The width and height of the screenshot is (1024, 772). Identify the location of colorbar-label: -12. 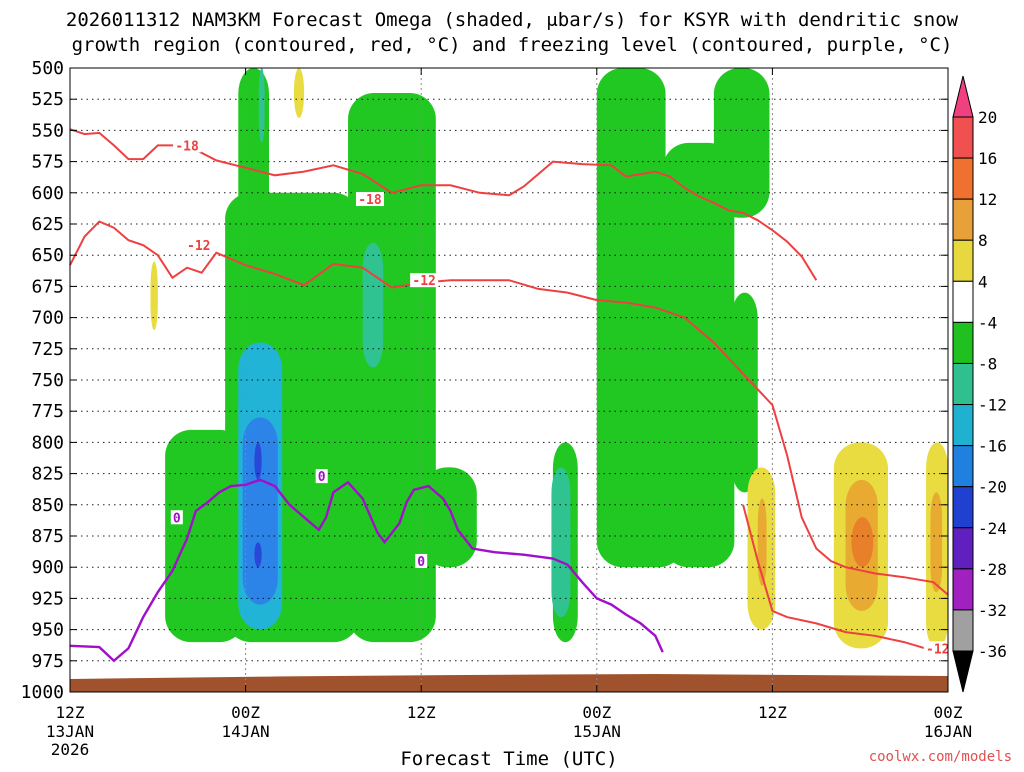
(992, 405).